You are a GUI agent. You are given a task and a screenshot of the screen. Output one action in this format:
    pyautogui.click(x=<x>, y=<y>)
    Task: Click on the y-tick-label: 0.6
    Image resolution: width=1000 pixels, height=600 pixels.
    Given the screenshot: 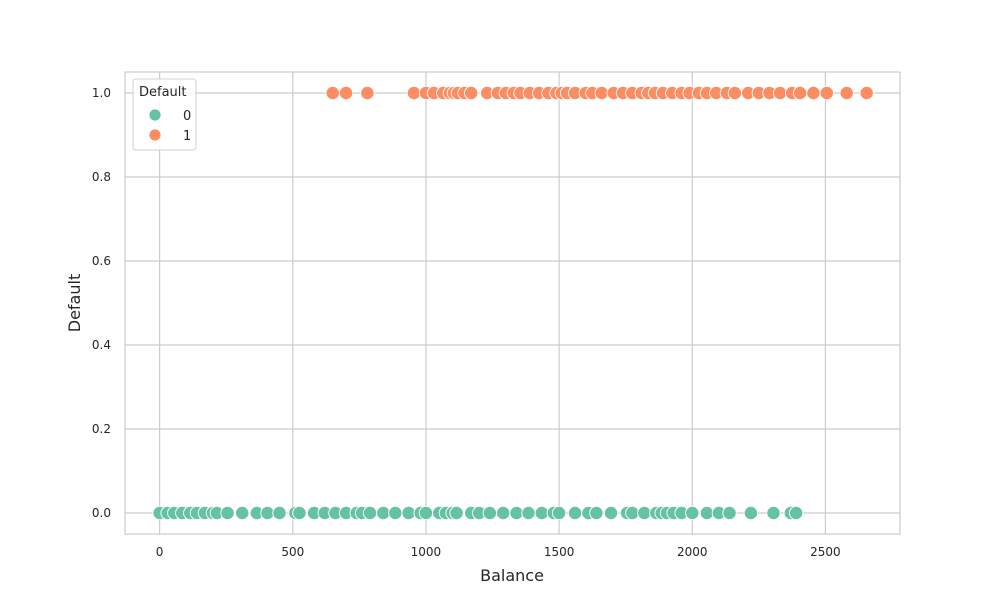 What is the action you would take?
    pyautogui.click(x=101, y=261)
    